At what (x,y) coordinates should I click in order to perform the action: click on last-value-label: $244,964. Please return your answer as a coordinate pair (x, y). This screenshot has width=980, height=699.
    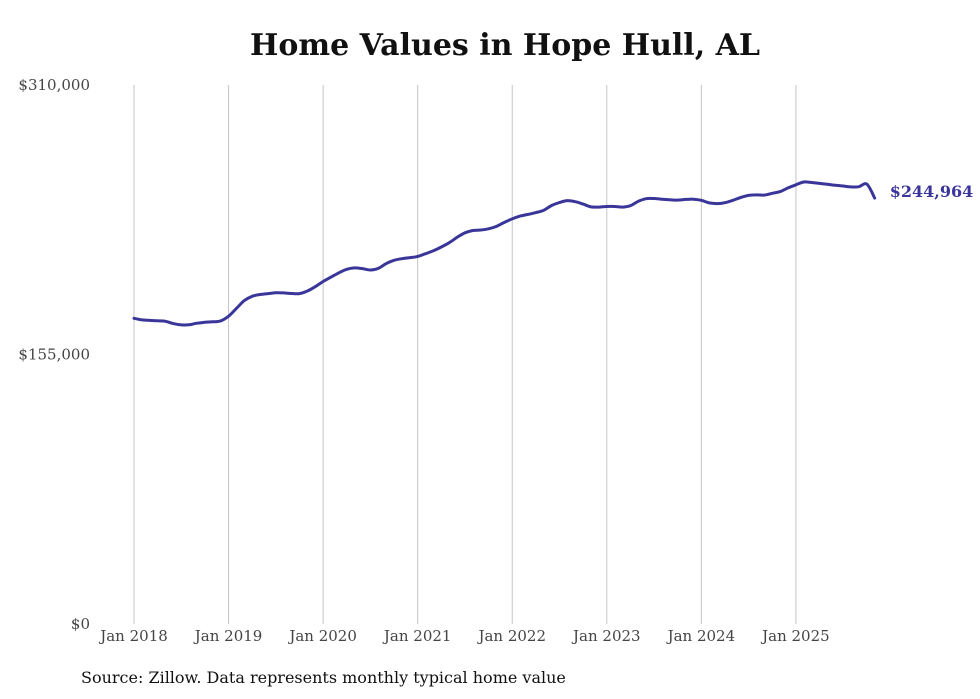
    Looking at the image, I should click on (932, 191).